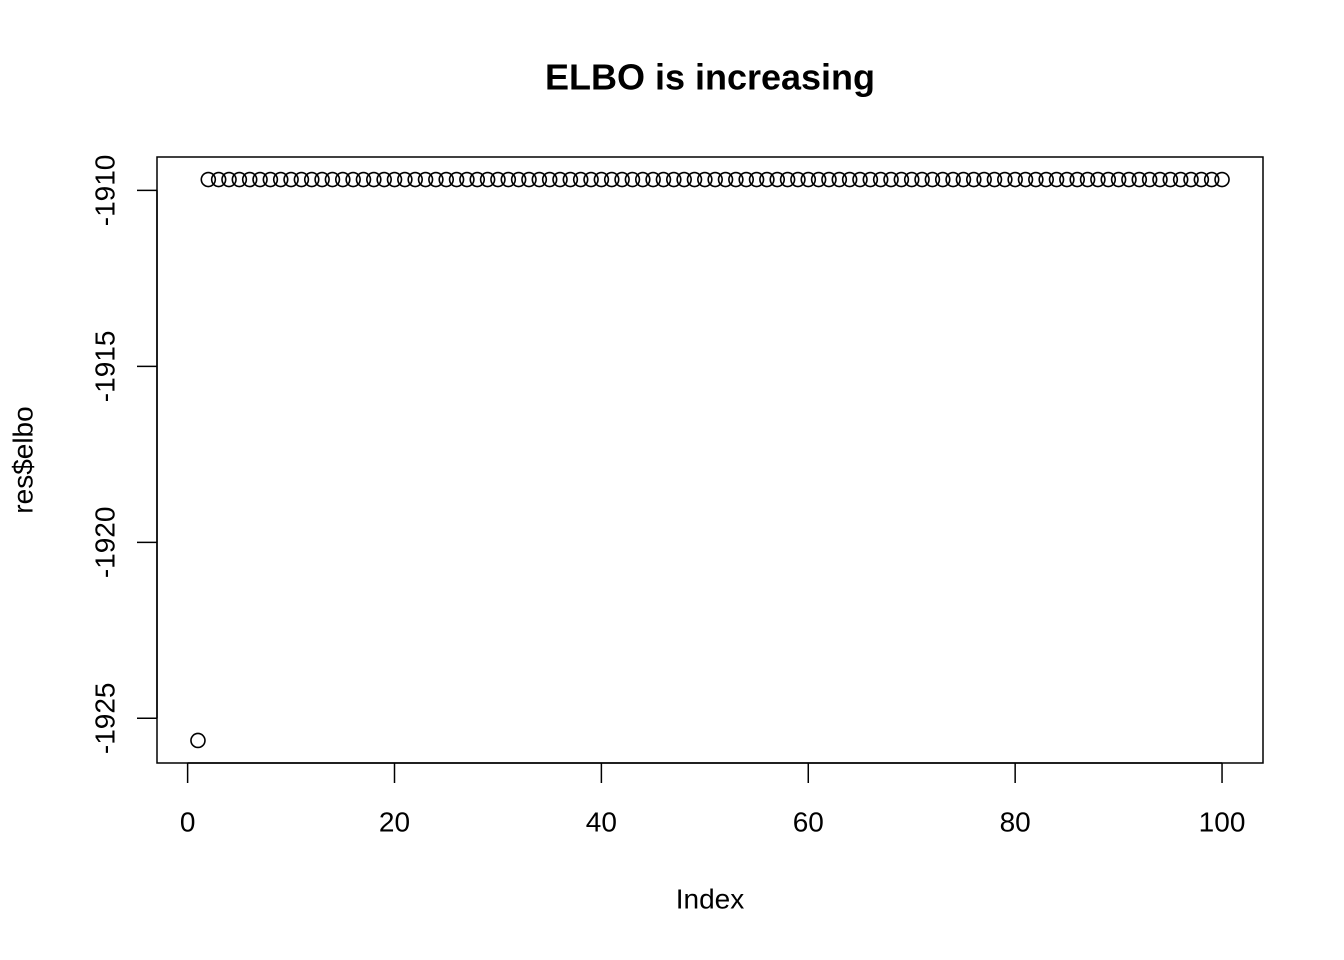  Describe the element at coordinates (394, 821) in the screenshot. I see `x-tick-label: 20` at that location.